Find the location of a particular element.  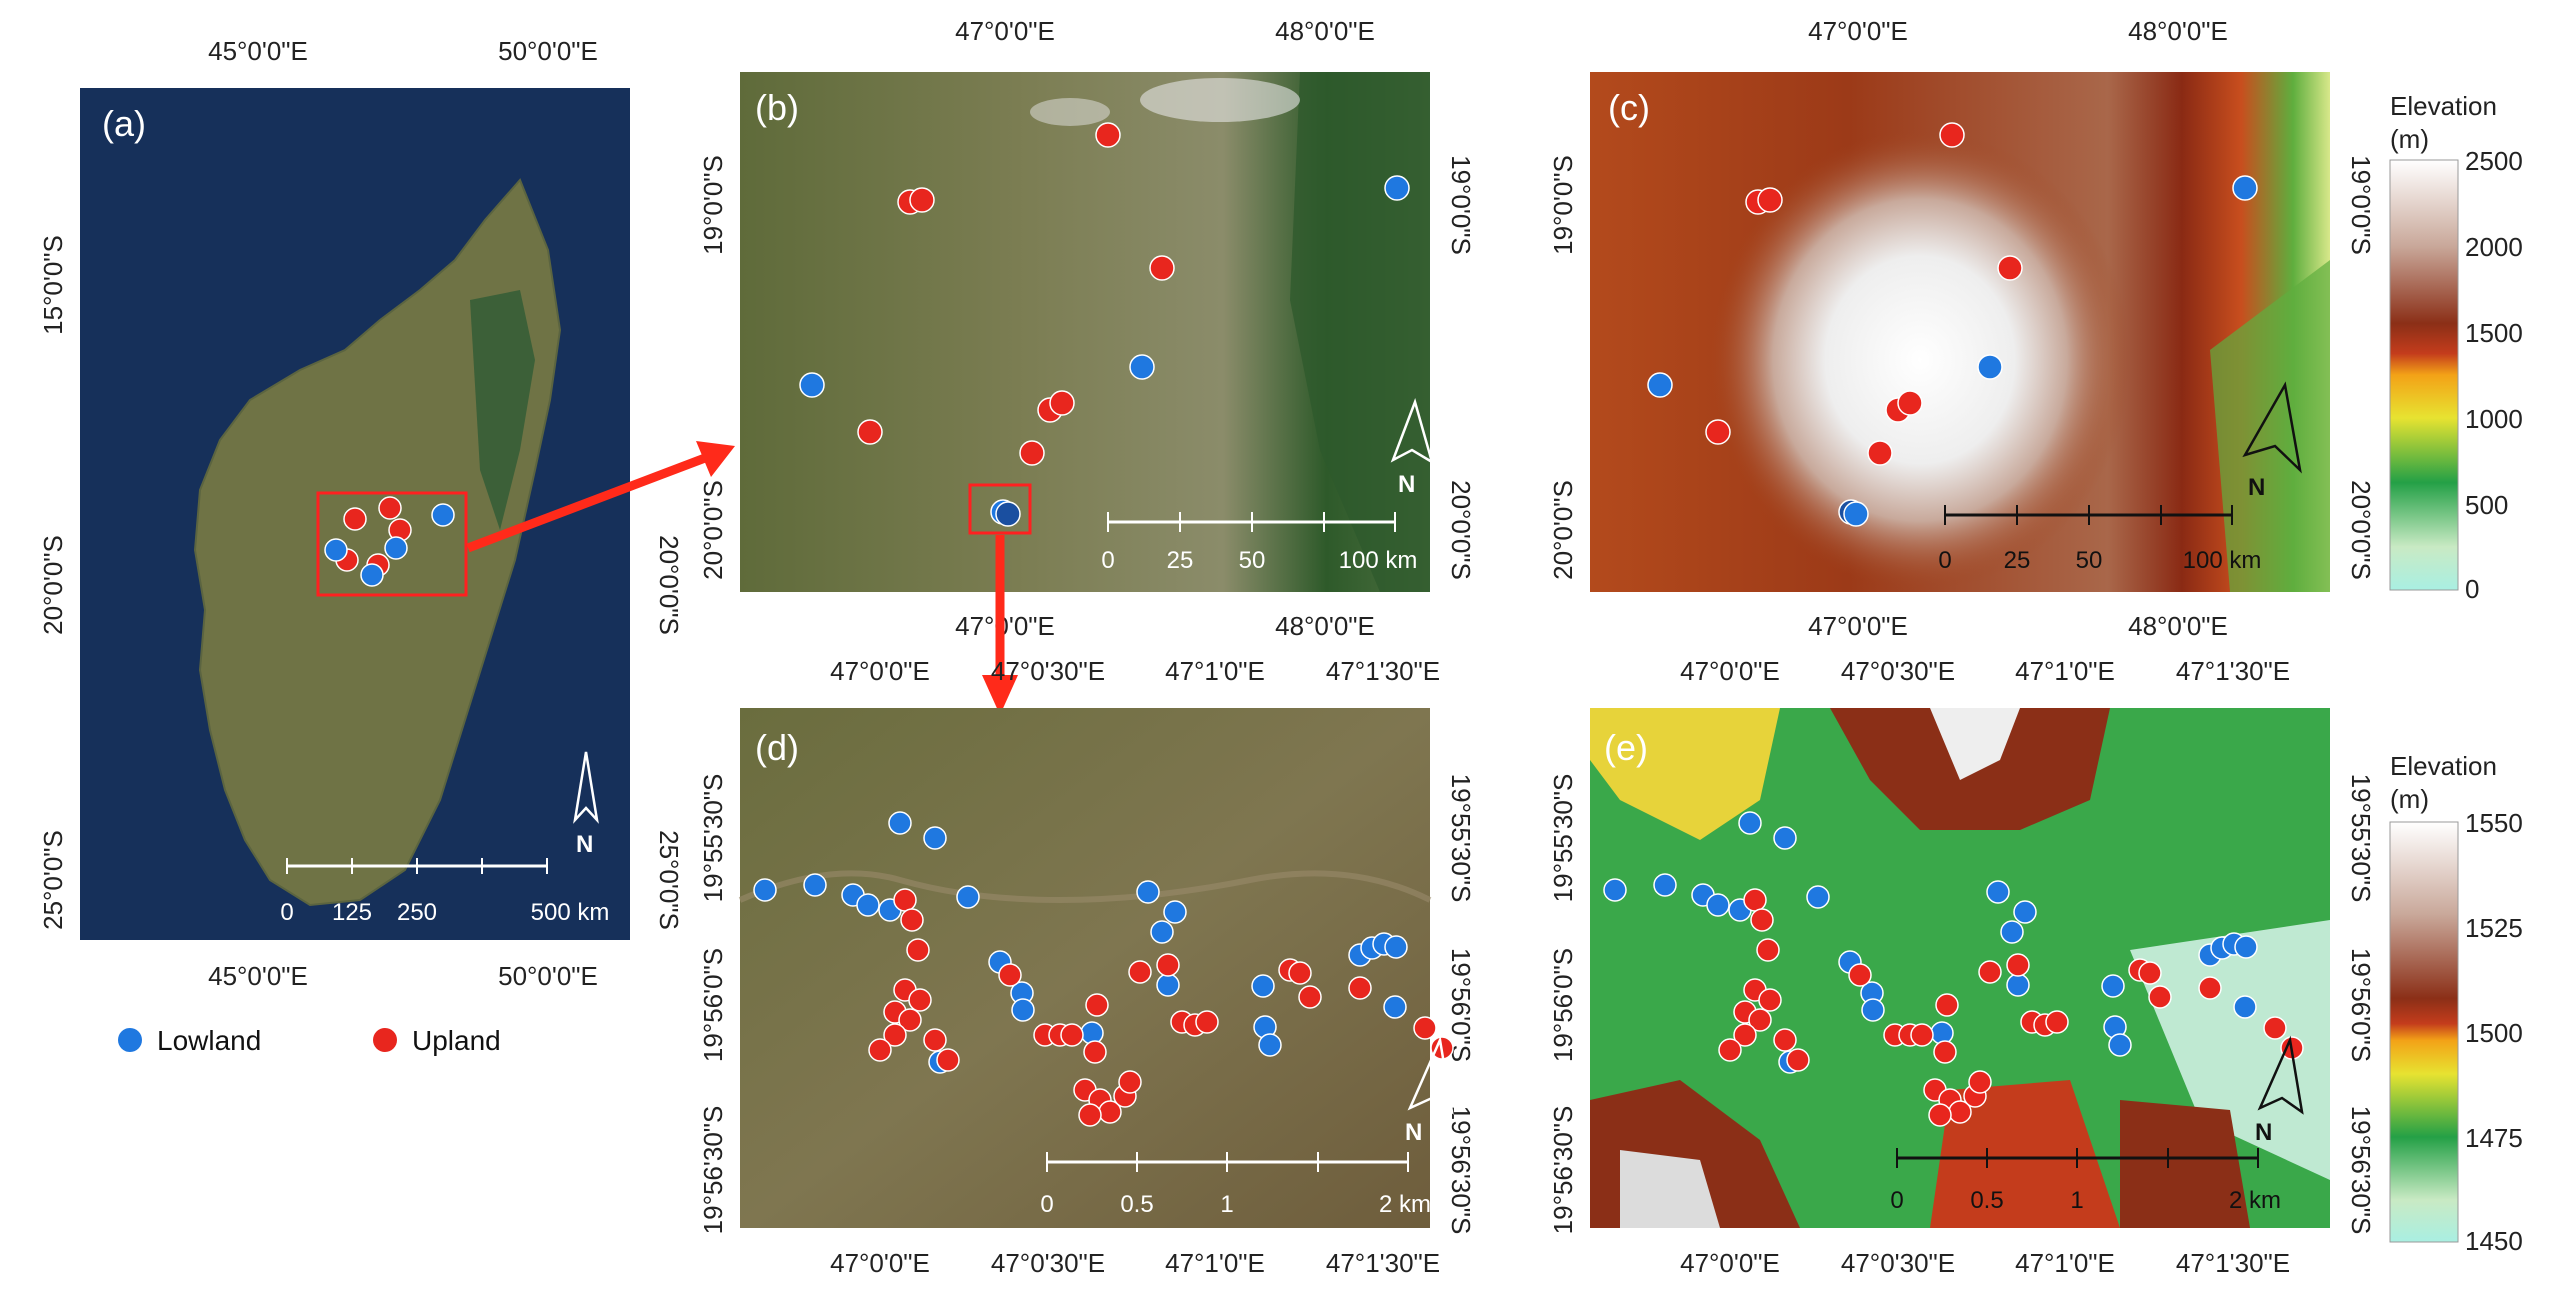

panel-b-north-arrow: N is located at coordinates (1412, 448).